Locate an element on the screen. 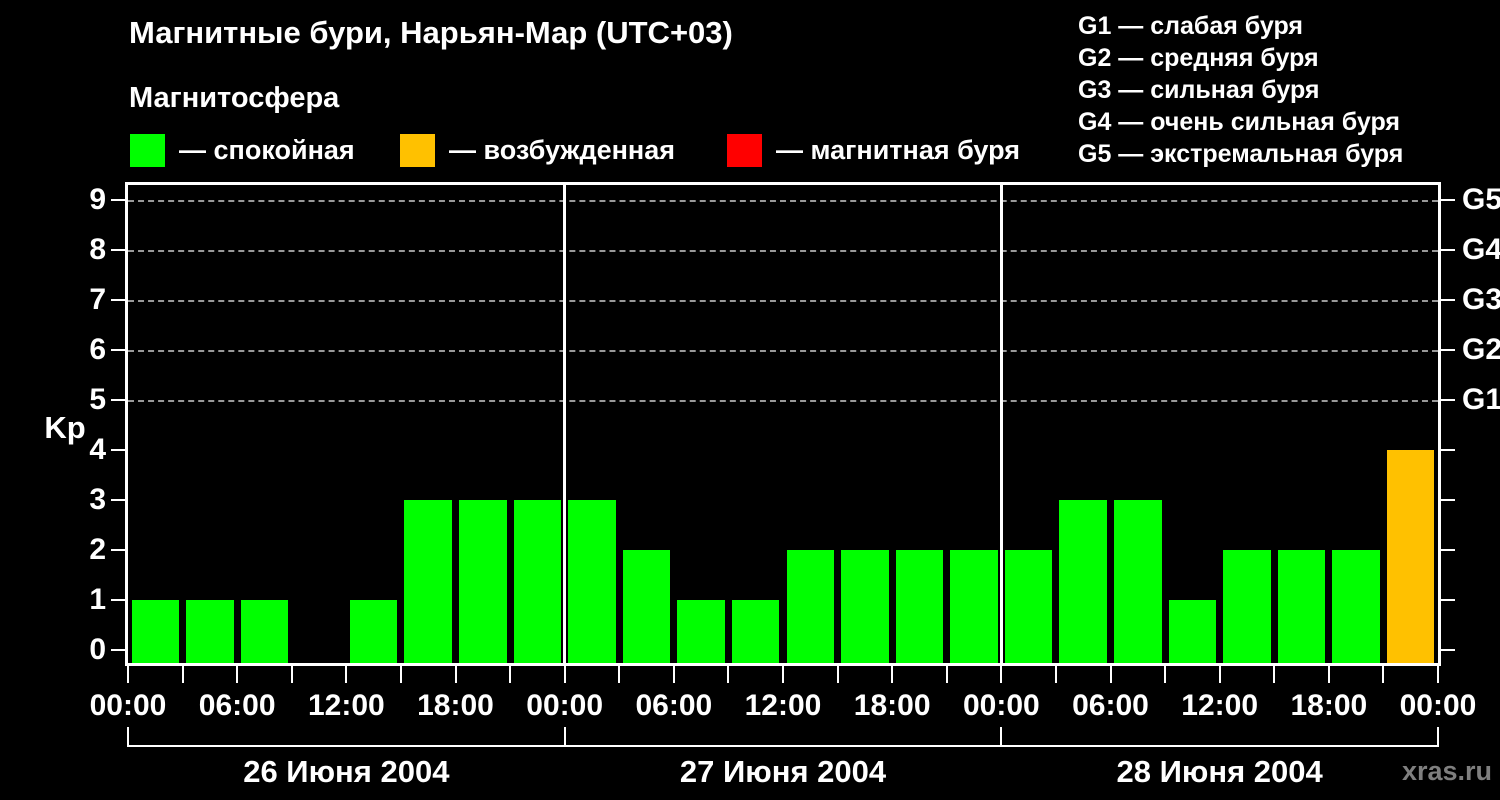  x-tick-label-9: 06:00 is located at coordinates (1110, 705).